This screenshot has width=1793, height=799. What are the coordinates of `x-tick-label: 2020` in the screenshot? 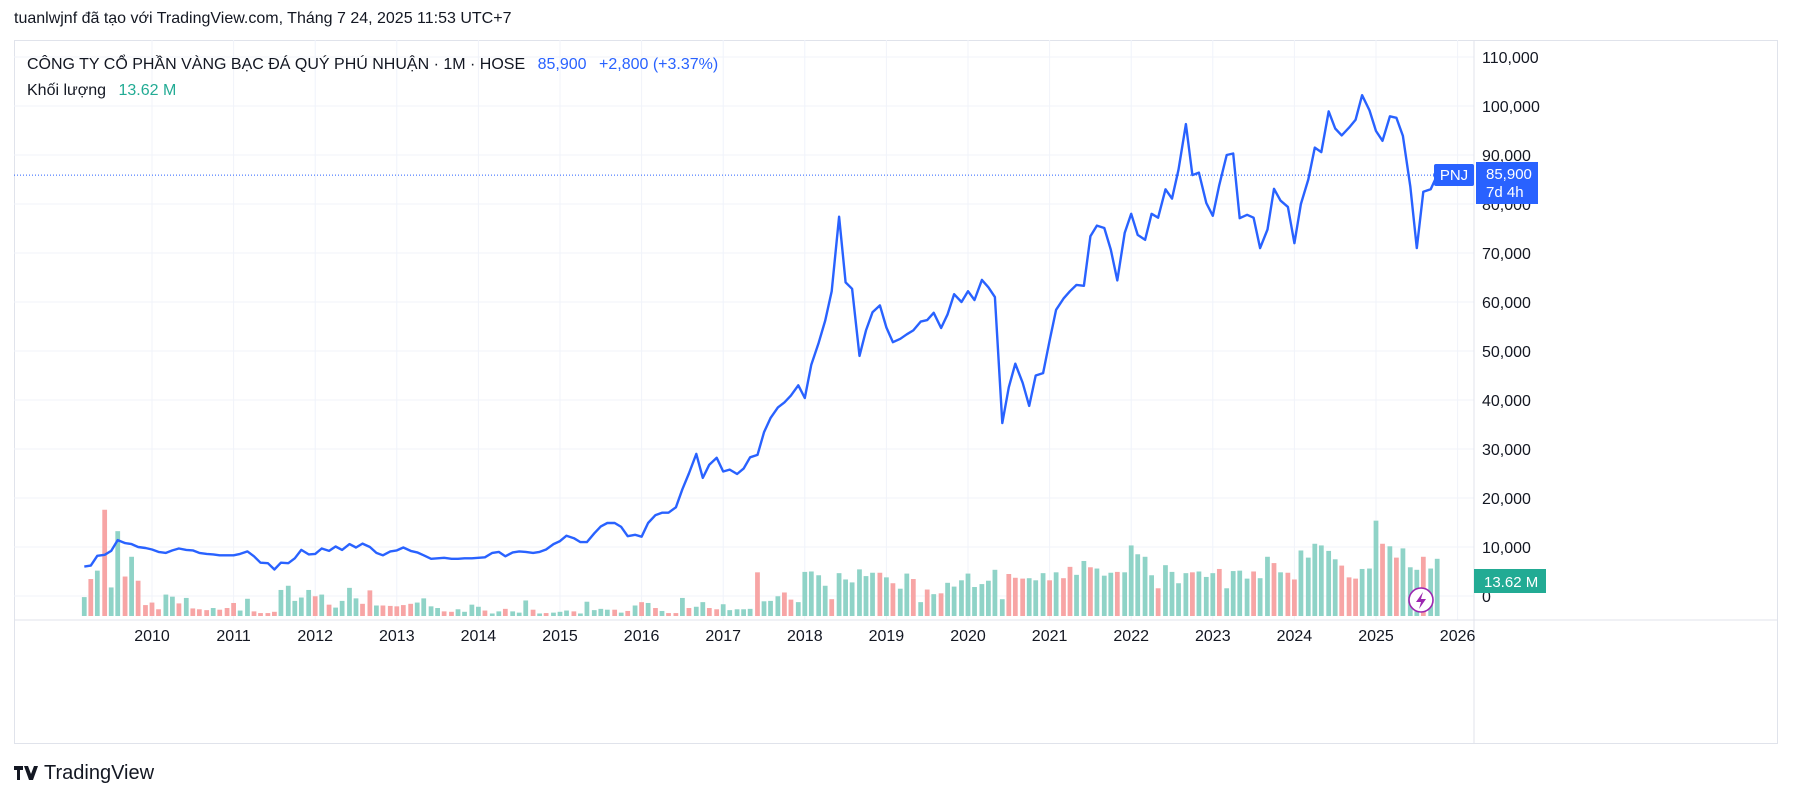 It's located at (968, 636).